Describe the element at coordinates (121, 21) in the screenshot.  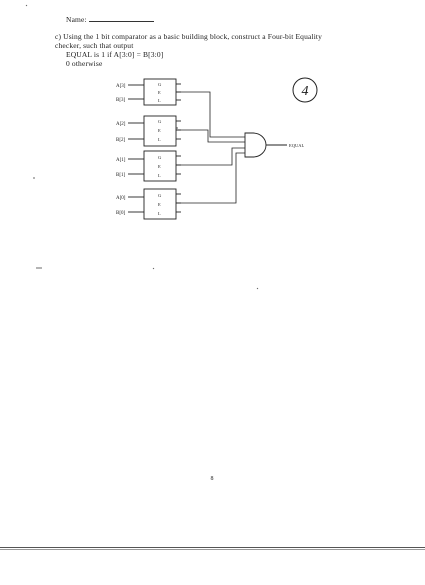
I see `name-blank-line` at that location.